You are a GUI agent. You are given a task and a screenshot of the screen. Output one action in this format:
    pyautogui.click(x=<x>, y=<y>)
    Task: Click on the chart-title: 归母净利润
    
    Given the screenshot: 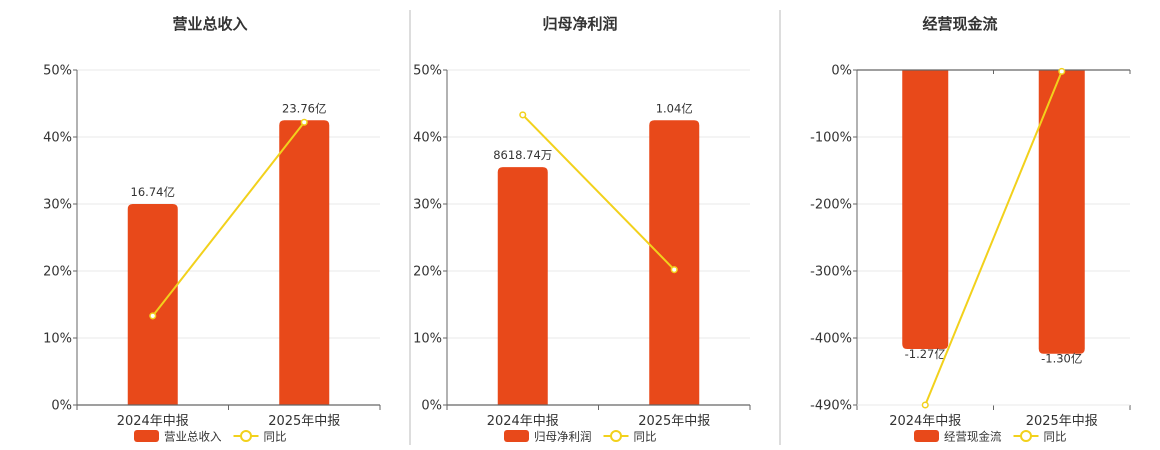 What is the action you would take?
    pyautogui.click(x=579, y=24)
    